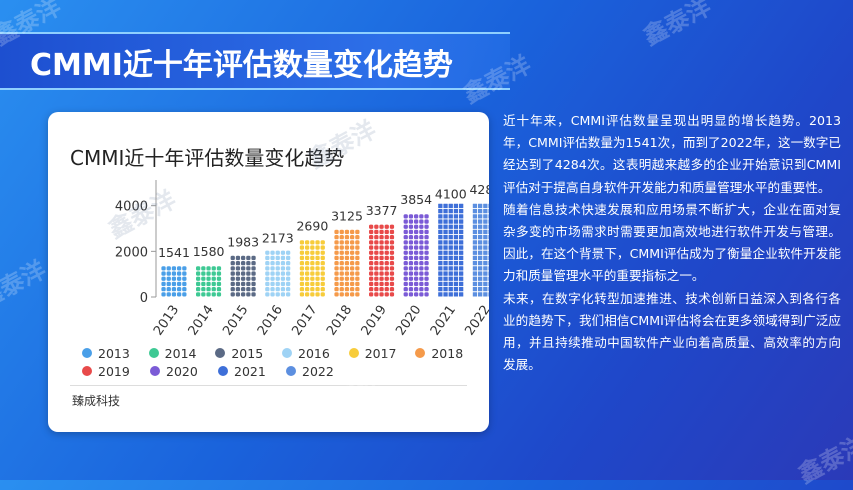 This screenshot has height=490, width=853. What do you see at coordinates (209, 281) in the screenshot?
I see `bar-2014` at bounding box center [209, 281].